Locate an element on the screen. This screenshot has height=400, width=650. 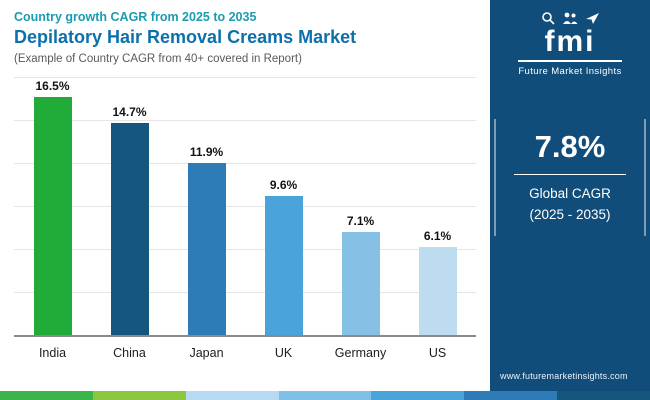
x-axis-label: India is located at coordinates (52, 353).